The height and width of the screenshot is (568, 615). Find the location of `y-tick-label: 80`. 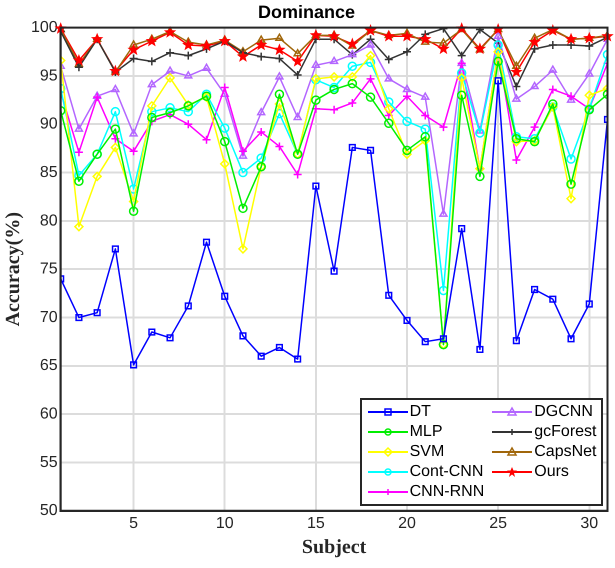

y-tick-label: 80 is located at coordinates (49, 221).